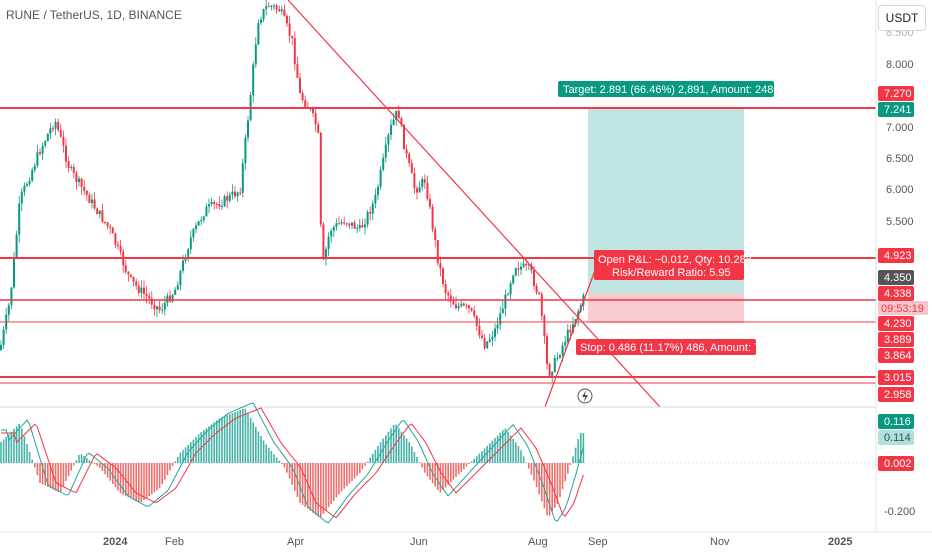 The image size is (932, 555). Describe the element at coordinates (904, 266) in the screenshot. I see `price-axis` at that location.